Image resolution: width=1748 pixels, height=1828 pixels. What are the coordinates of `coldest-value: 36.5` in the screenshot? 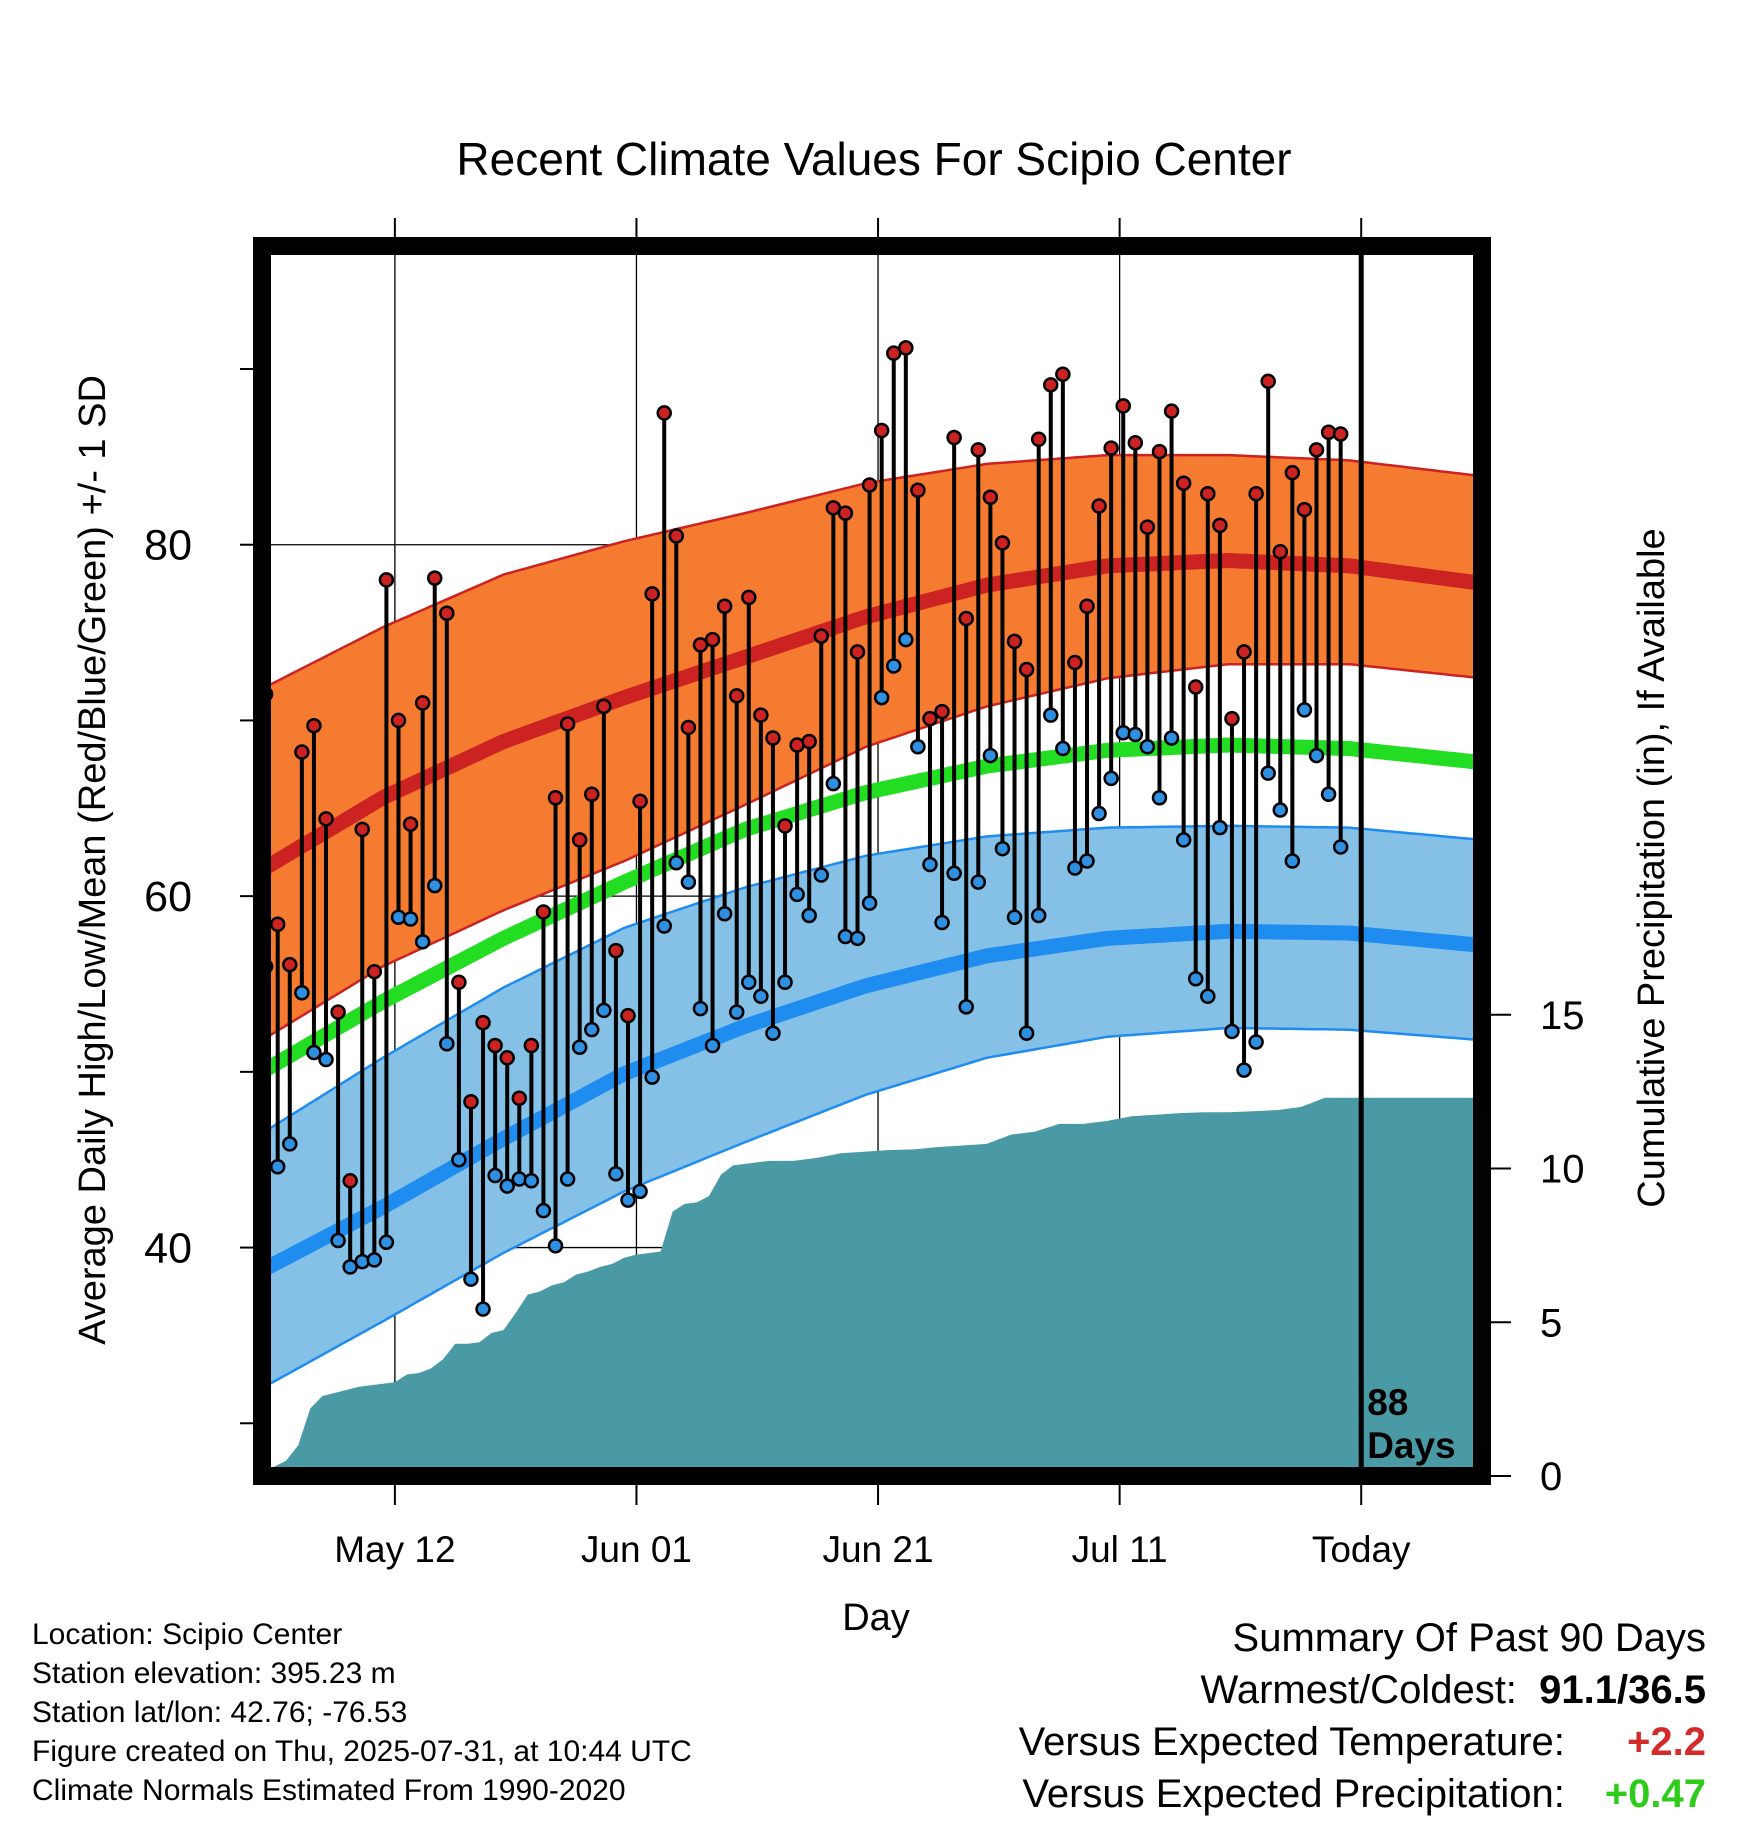 It's located at (1667, 1690).